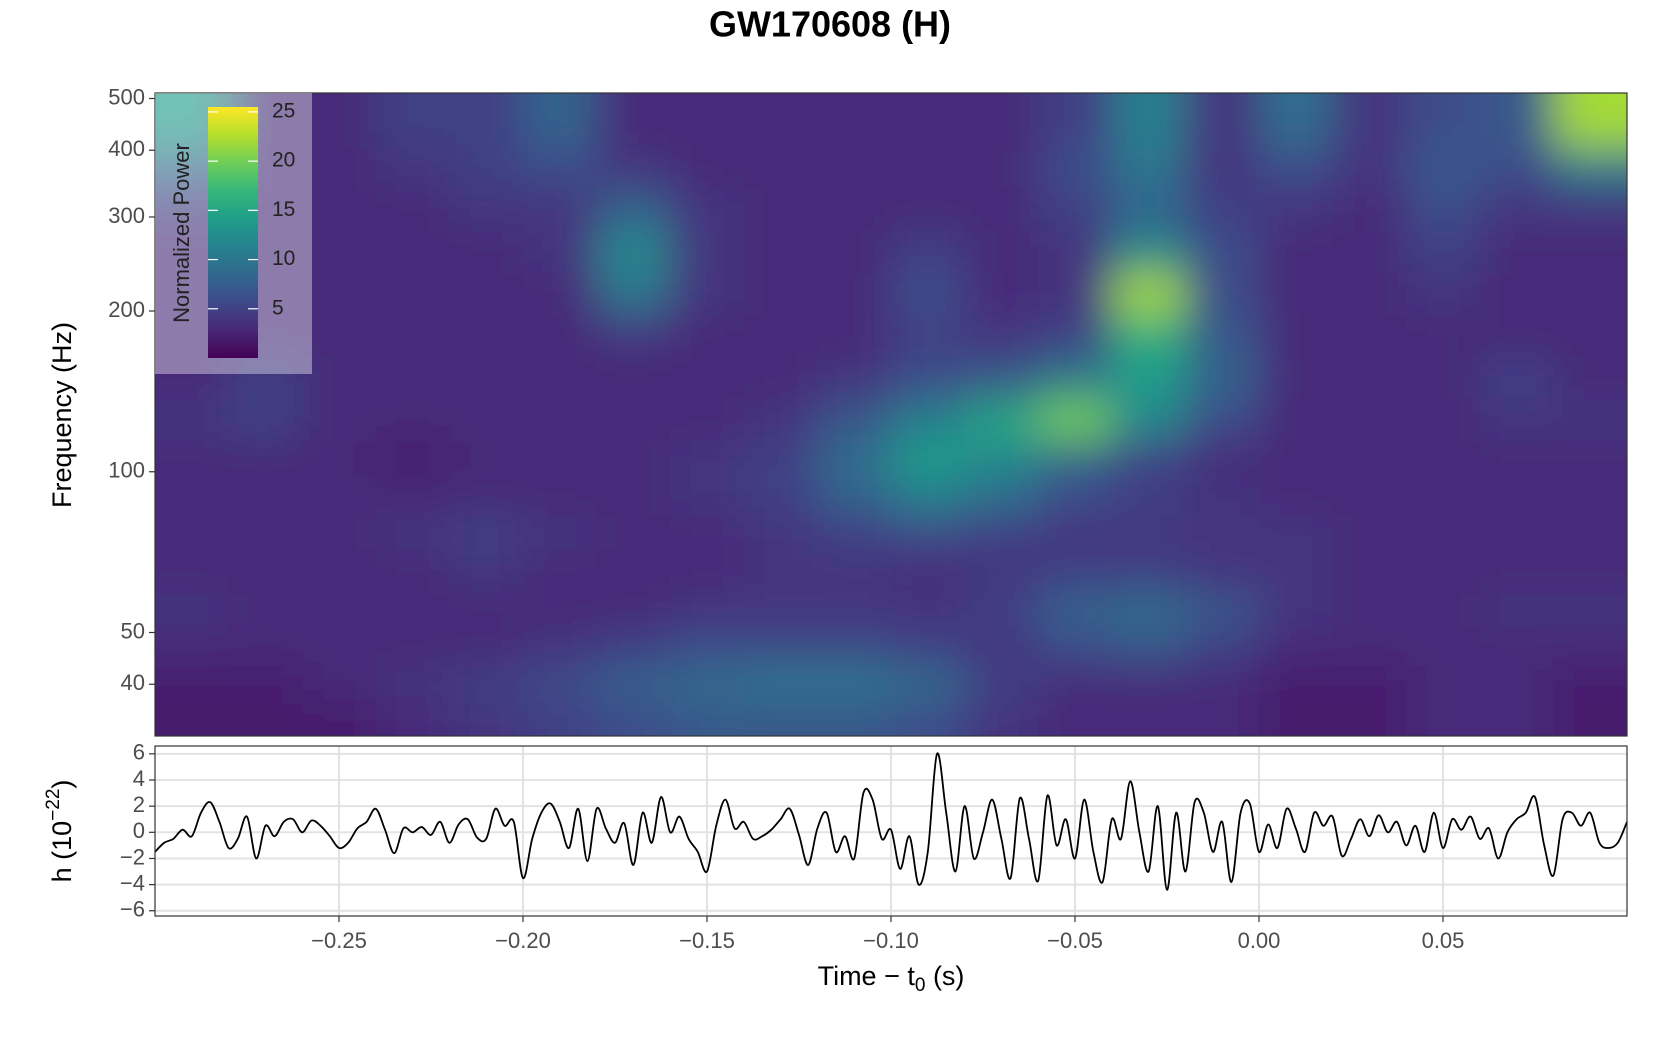 The width and height of the screenshot is (1661, 1038). What do you see at coordinates (830, 24) in the screenshot?
I see `chart-title: GW170608 (H)` at bounding box center [830, 24].